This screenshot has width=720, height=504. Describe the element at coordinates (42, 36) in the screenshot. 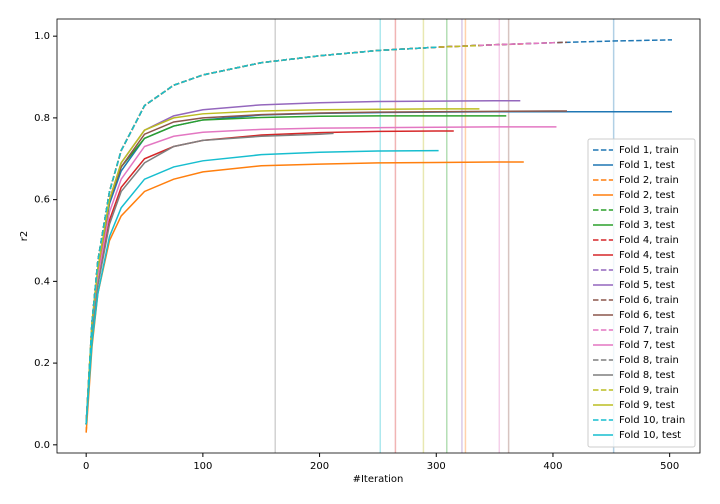

I see `y-tick-label: 1.0` at that location.